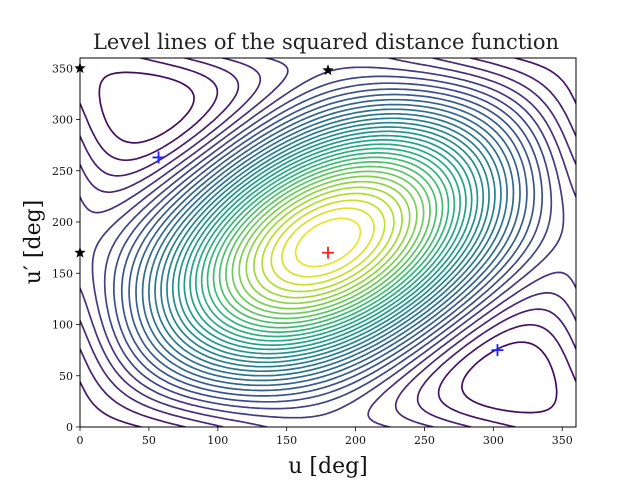 Image resolution: width=640 pixels, height=480 pixels. Describe the element at coordinates (424, 440) in the screenshot. I see `x-tick-label: 250` at that location.